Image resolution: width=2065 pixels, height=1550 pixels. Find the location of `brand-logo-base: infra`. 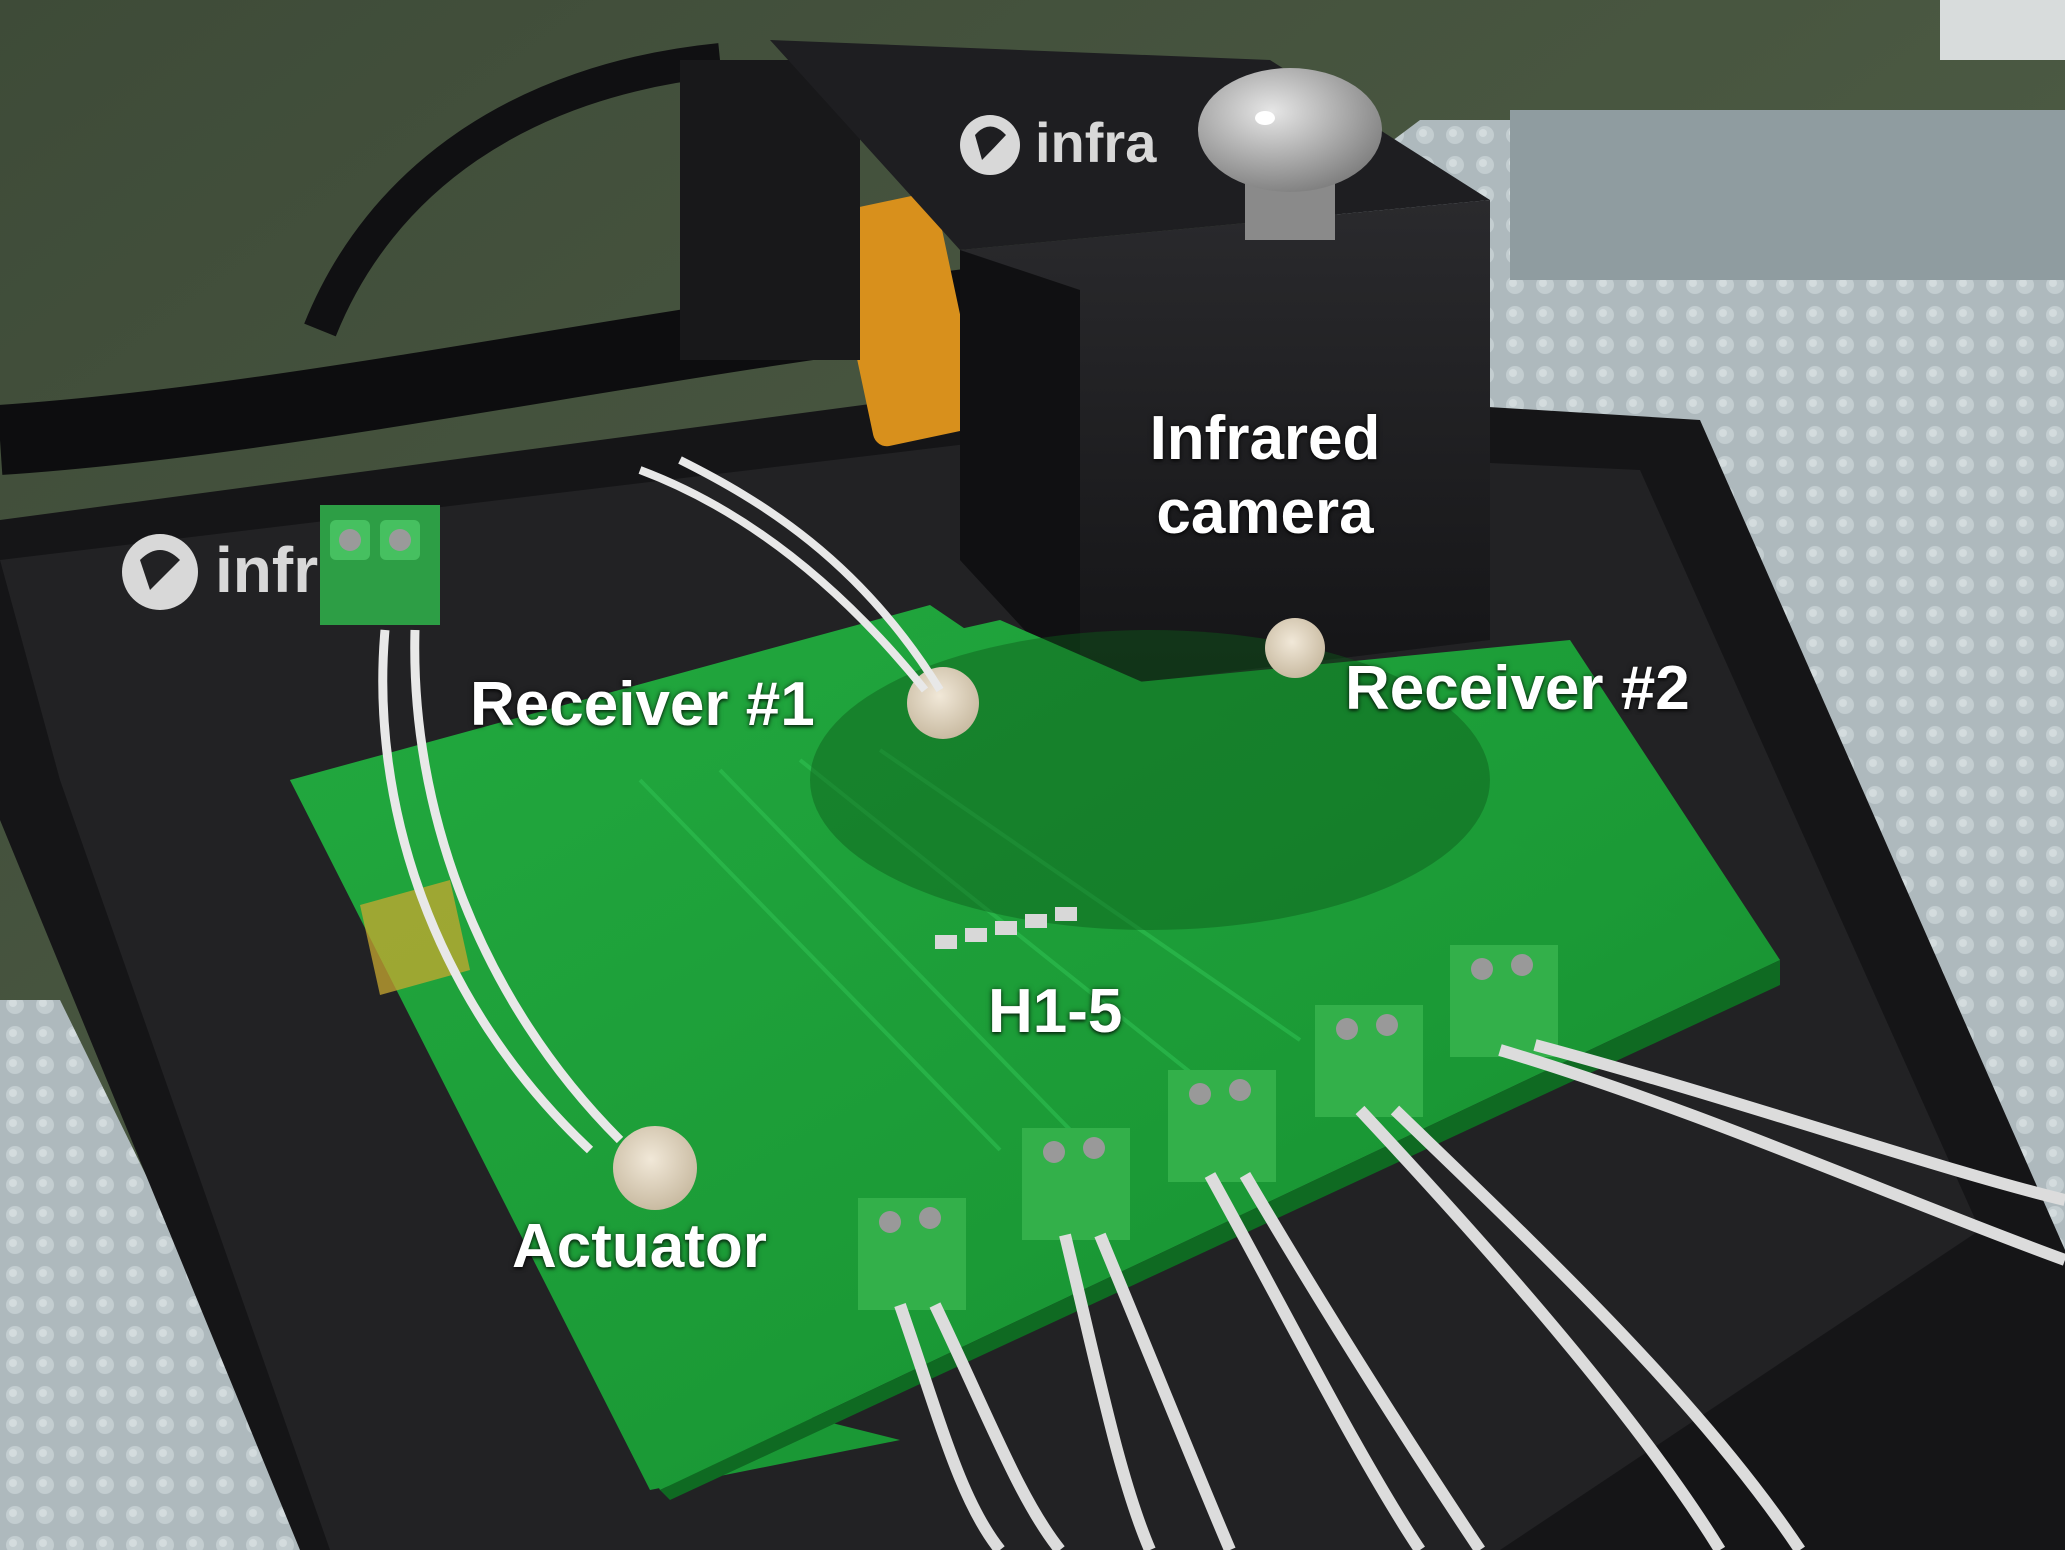

brand-logo-base: infra is located at coordinates (238, 572).